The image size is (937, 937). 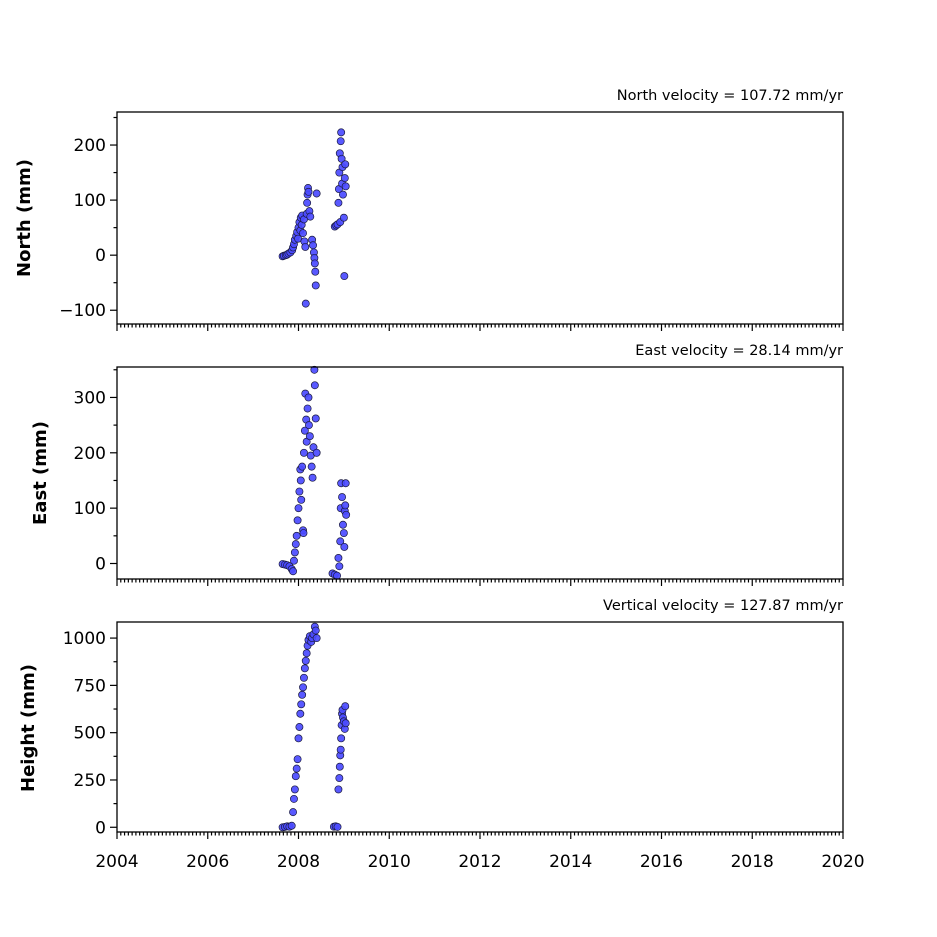 What do you see at coordinates (28, 728) in the screenshot?
I see `height-ylabel: Height (mm)` at bounding box center [28, 728].